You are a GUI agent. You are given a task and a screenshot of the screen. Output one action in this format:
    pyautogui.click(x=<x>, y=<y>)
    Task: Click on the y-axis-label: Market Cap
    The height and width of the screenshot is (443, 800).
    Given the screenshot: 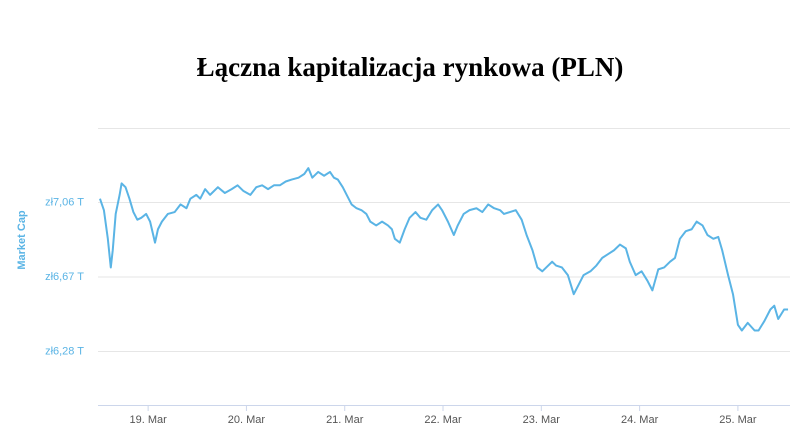 What is the action you would take?
    pyautogui.click(x=22, y=240)
    